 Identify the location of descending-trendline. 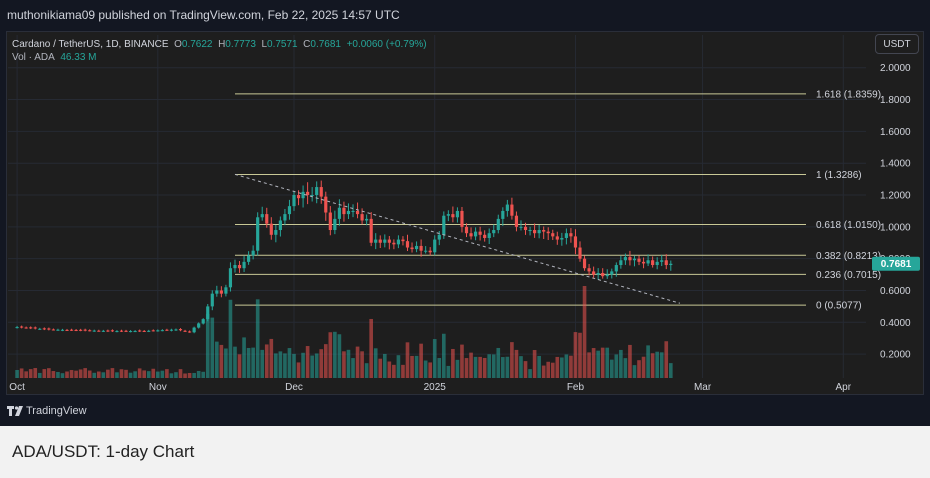
(457, 238).